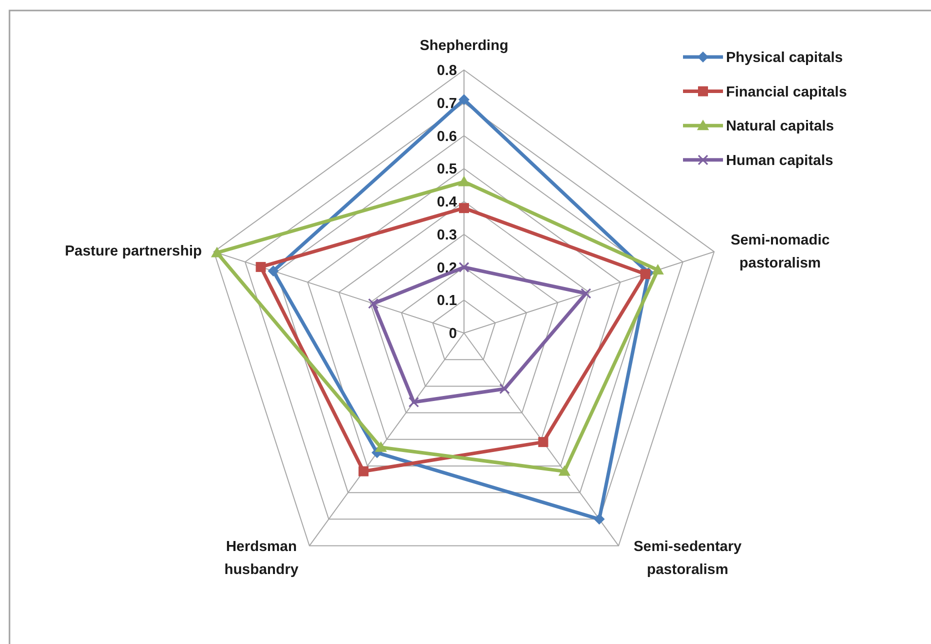 The width and height of the screenshot is (931, 644). What do you see at coordinates (446, 202) in the screenshot?
I see `y-tick-label: 0.4` at bounding box center [446, 202].